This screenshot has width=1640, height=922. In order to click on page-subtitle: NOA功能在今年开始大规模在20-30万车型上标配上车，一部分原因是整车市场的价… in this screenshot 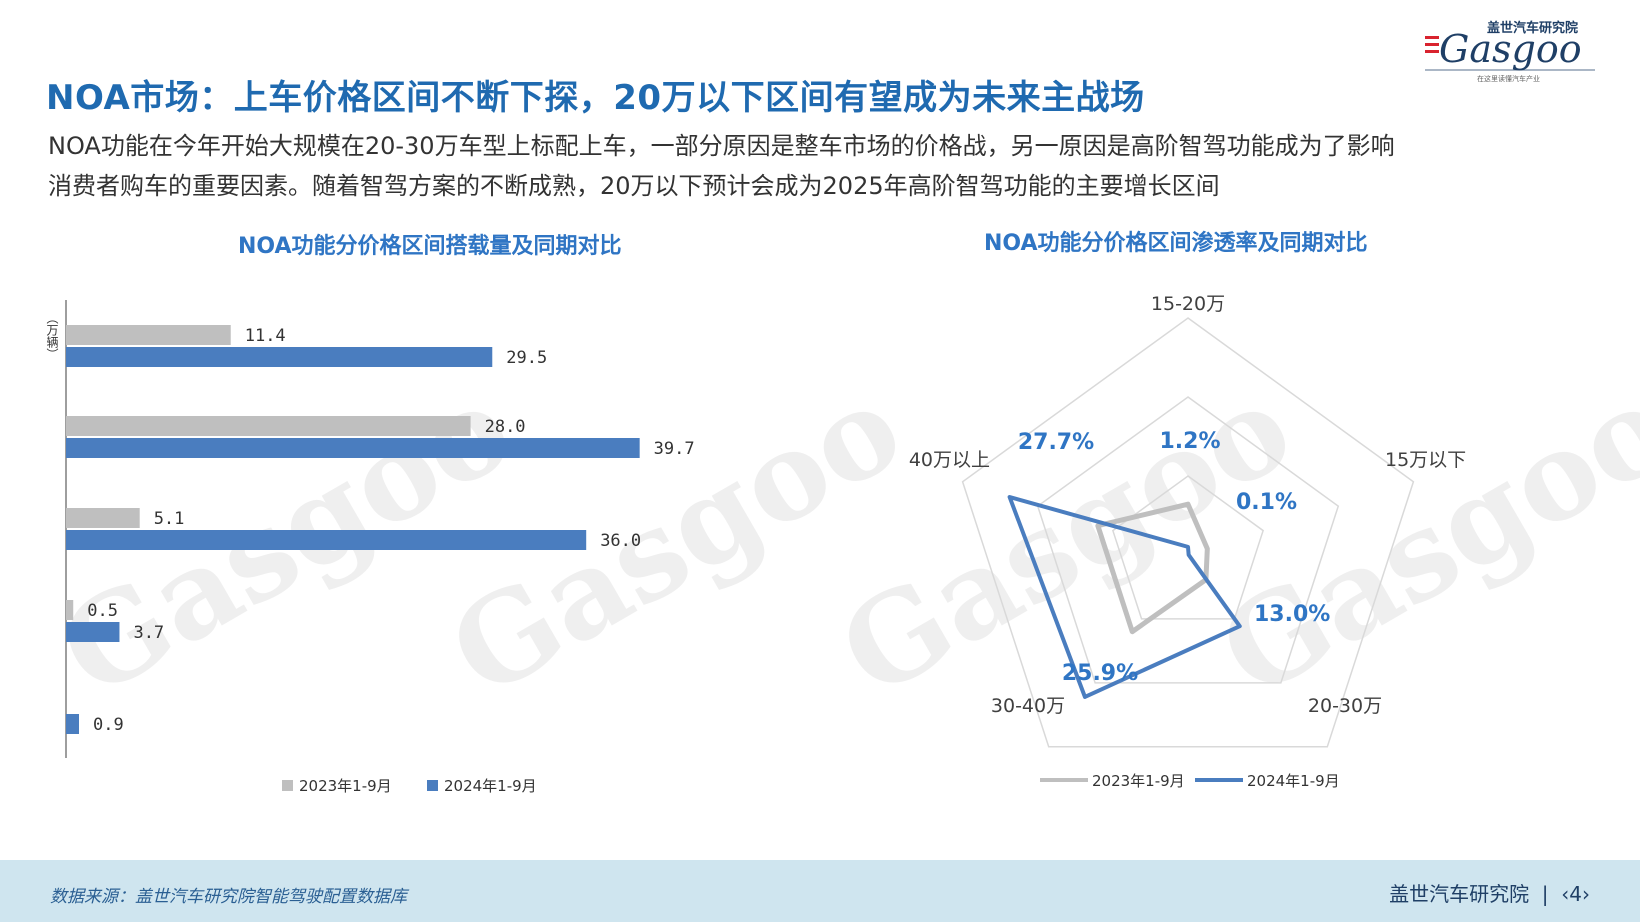, I will do `click(828, 166)`.